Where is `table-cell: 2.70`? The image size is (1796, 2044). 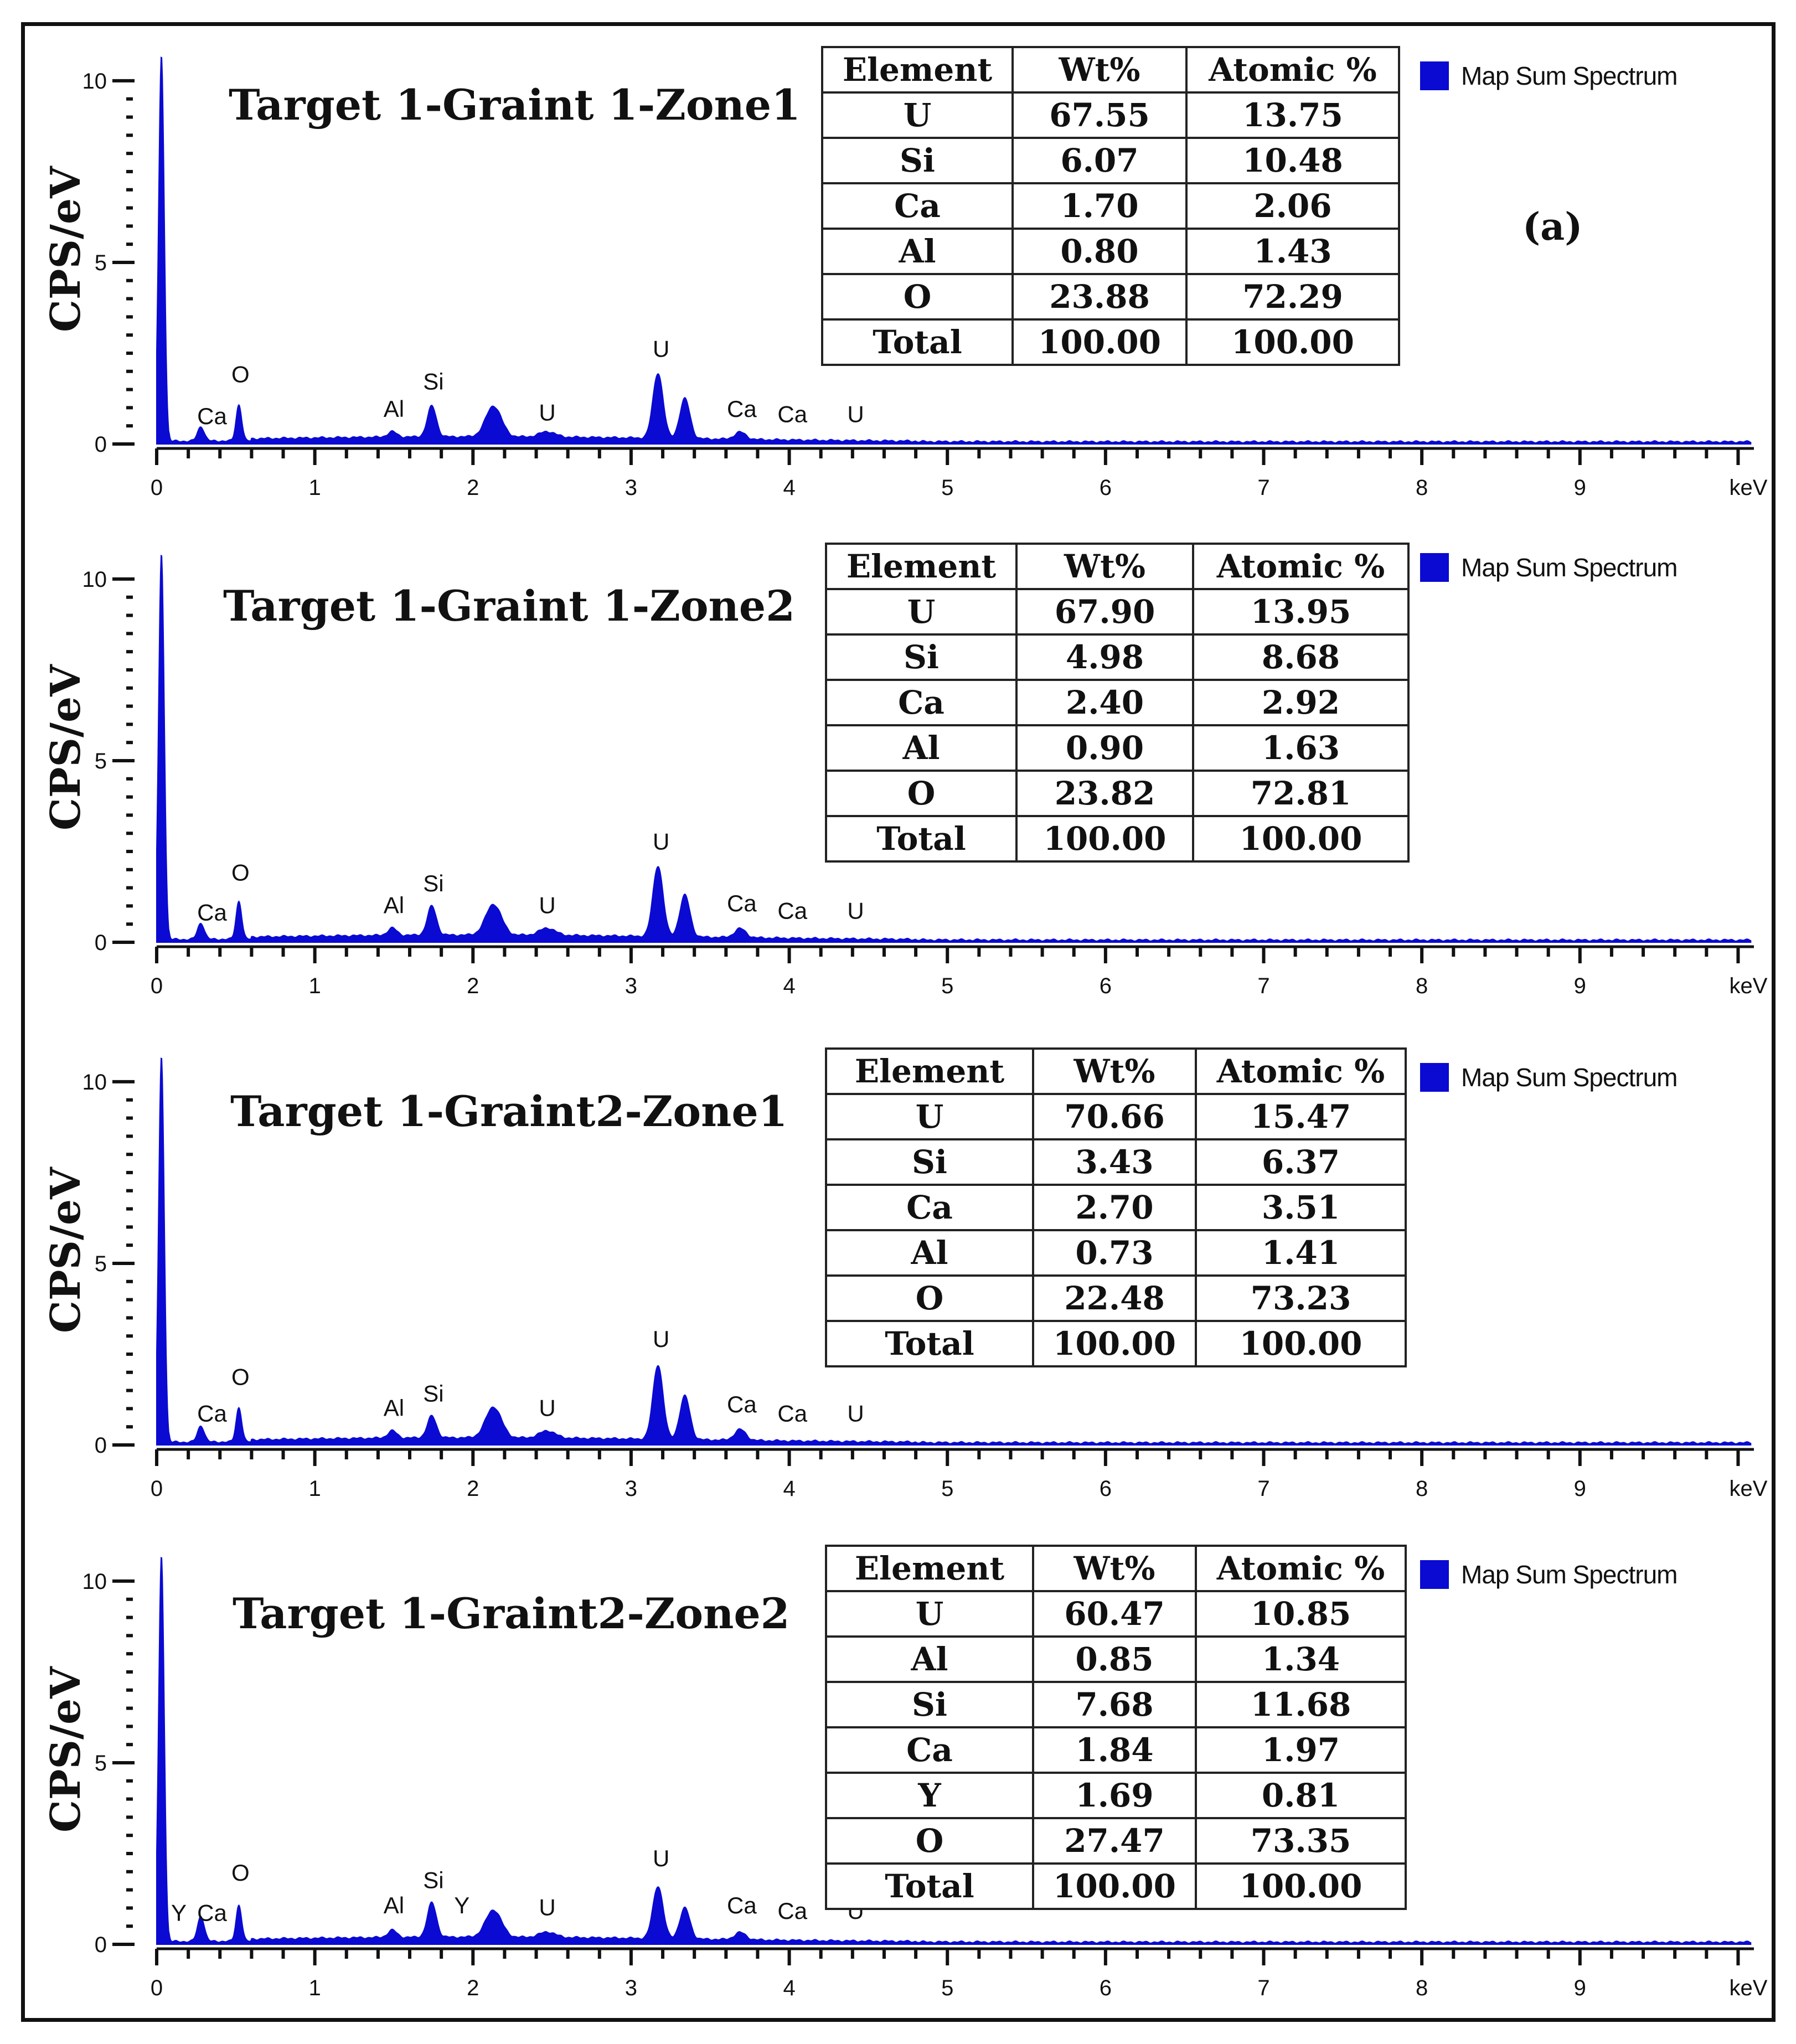 table-cell: 2.70 is located at coordinates (1114, 1207).